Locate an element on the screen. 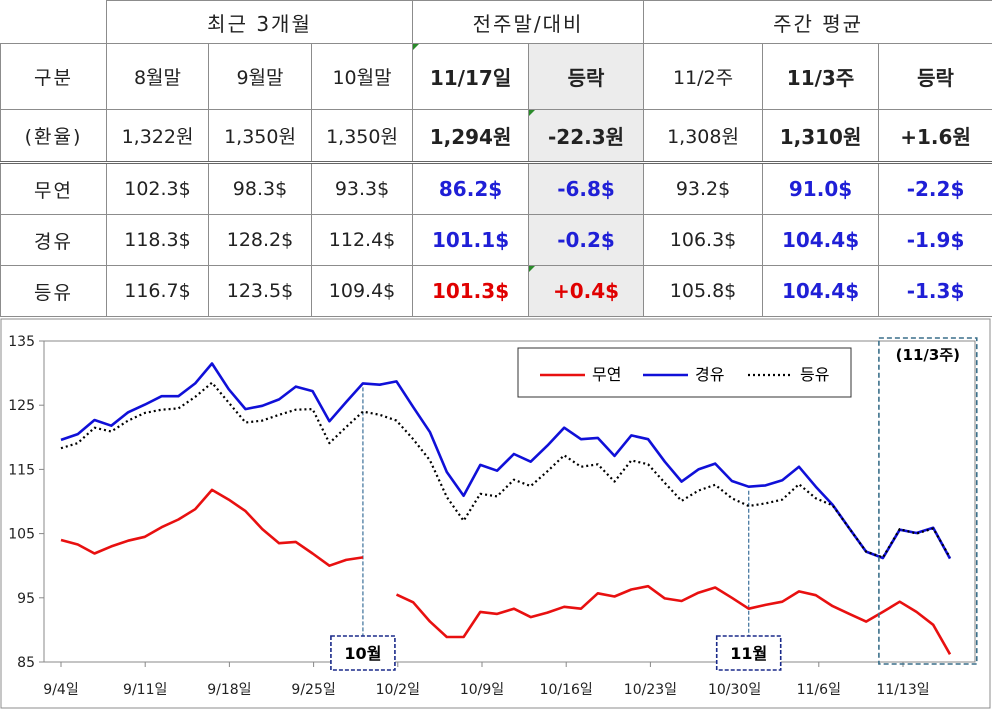 Image resolution: width=992 pixels, height=710 pixels. table-cell: 1,310원 is located at coordinates (821, 136).